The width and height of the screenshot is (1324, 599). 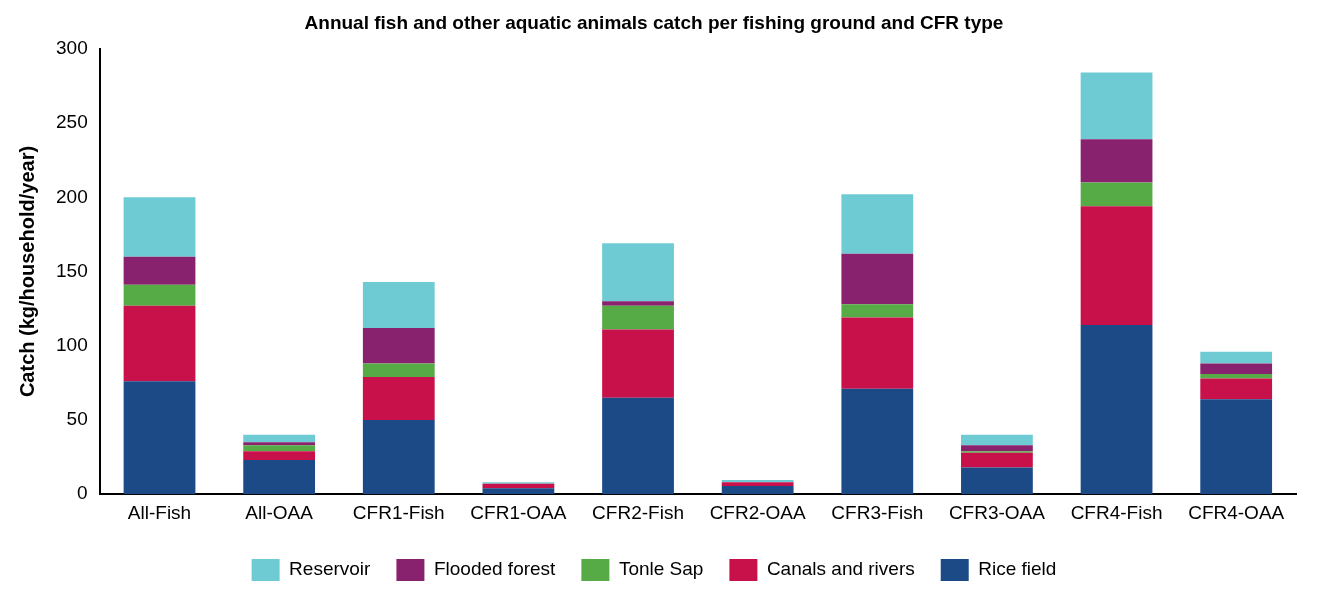 What do you see at coordinates (72, 344) in the screenshot?
I see `y-tick-label: 100` at bounding box center [72, 344].